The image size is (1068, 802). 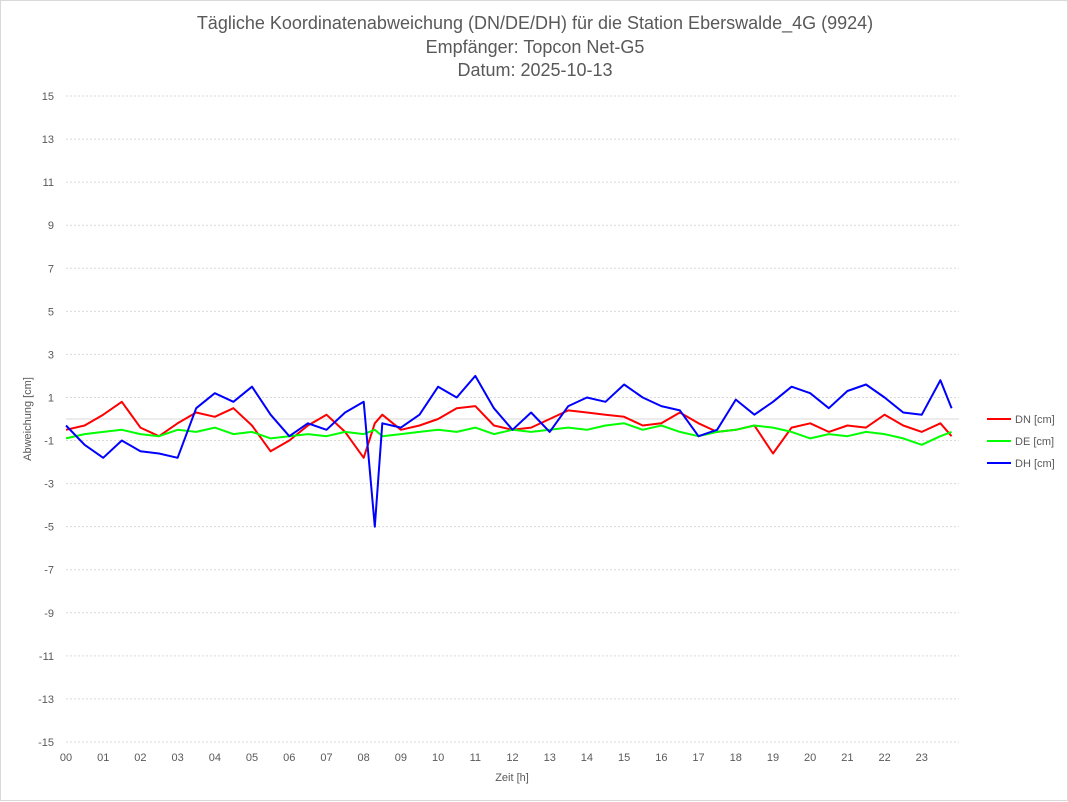 What do you see at coordinates (66, 758) in the screenshot?
I see `x-tick-label: 00` at bounding box center [66, 758].